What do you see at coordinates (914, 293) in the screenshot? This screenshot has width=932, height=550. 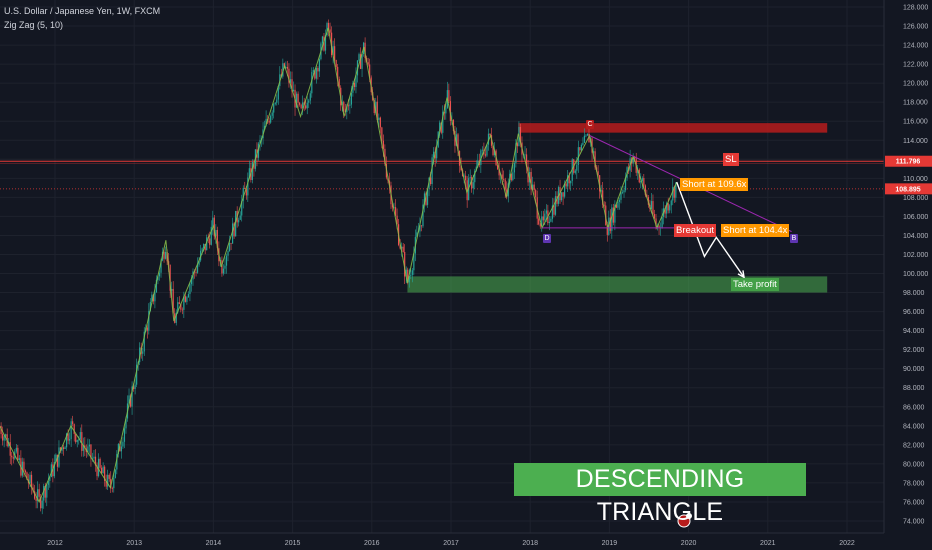 I see `price-tick-label: 98.000` at bounding box center [914, 293].